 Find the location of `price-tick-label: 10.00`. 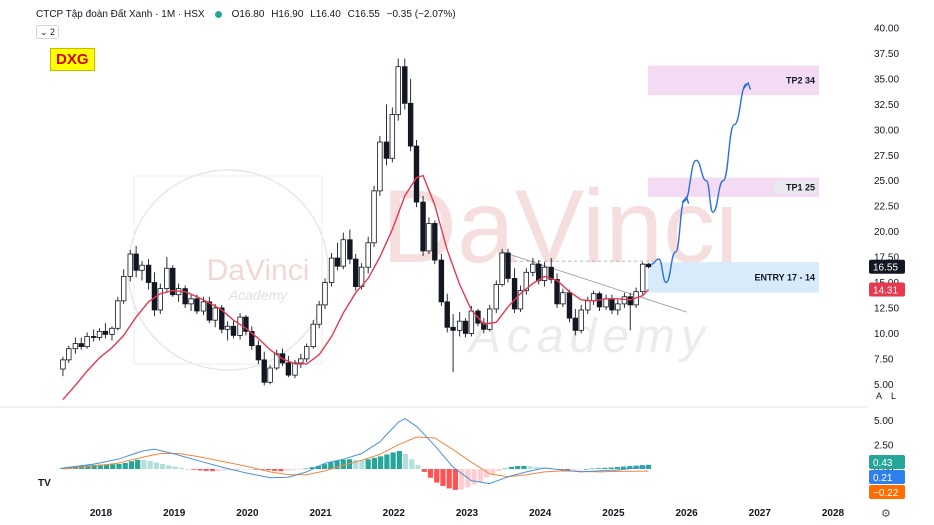

price-tick-label: 10.00 is located at coordinates (886, 334).